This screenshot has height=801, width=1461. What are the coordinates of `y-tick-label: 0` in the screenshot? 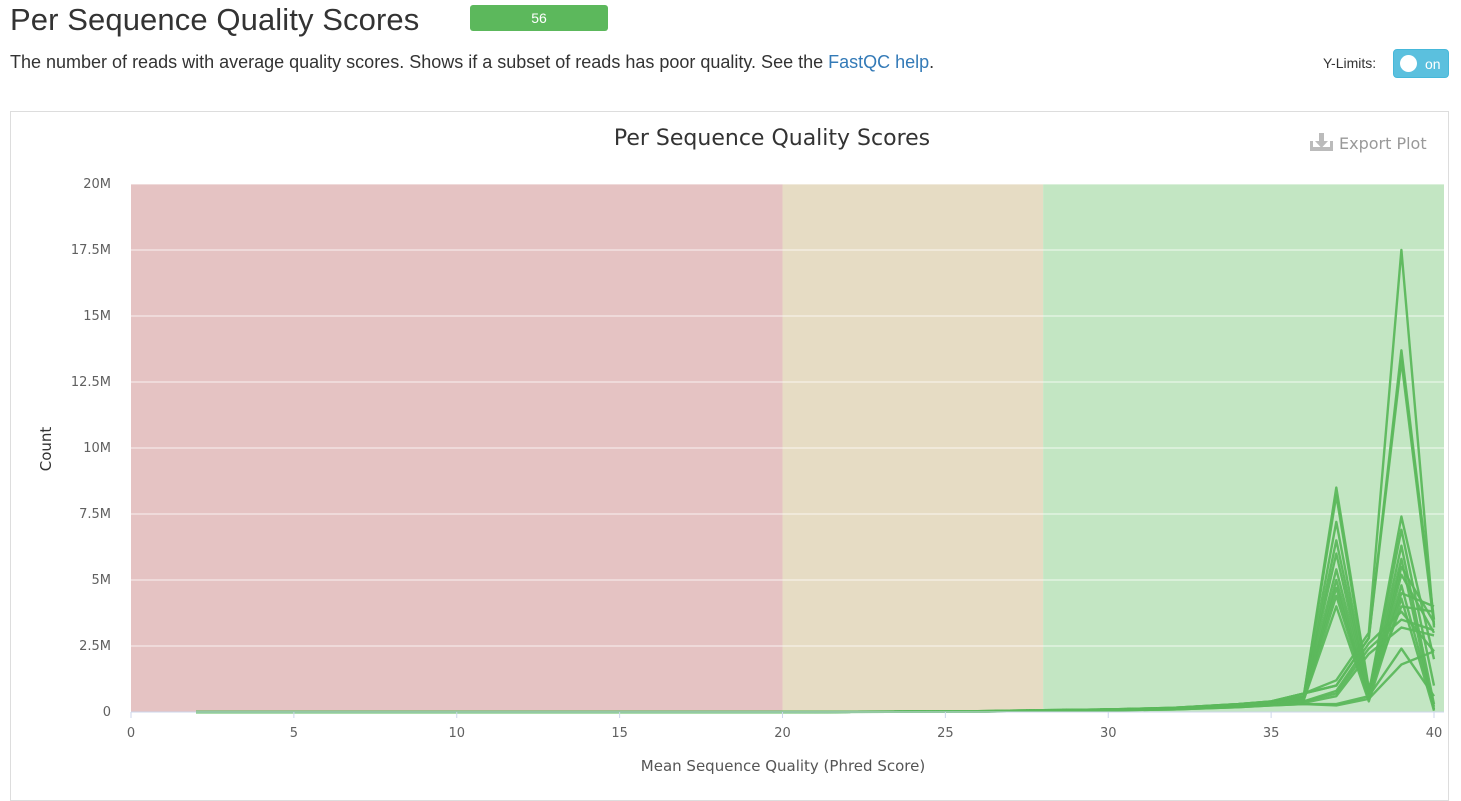 It's located at (107, 712).